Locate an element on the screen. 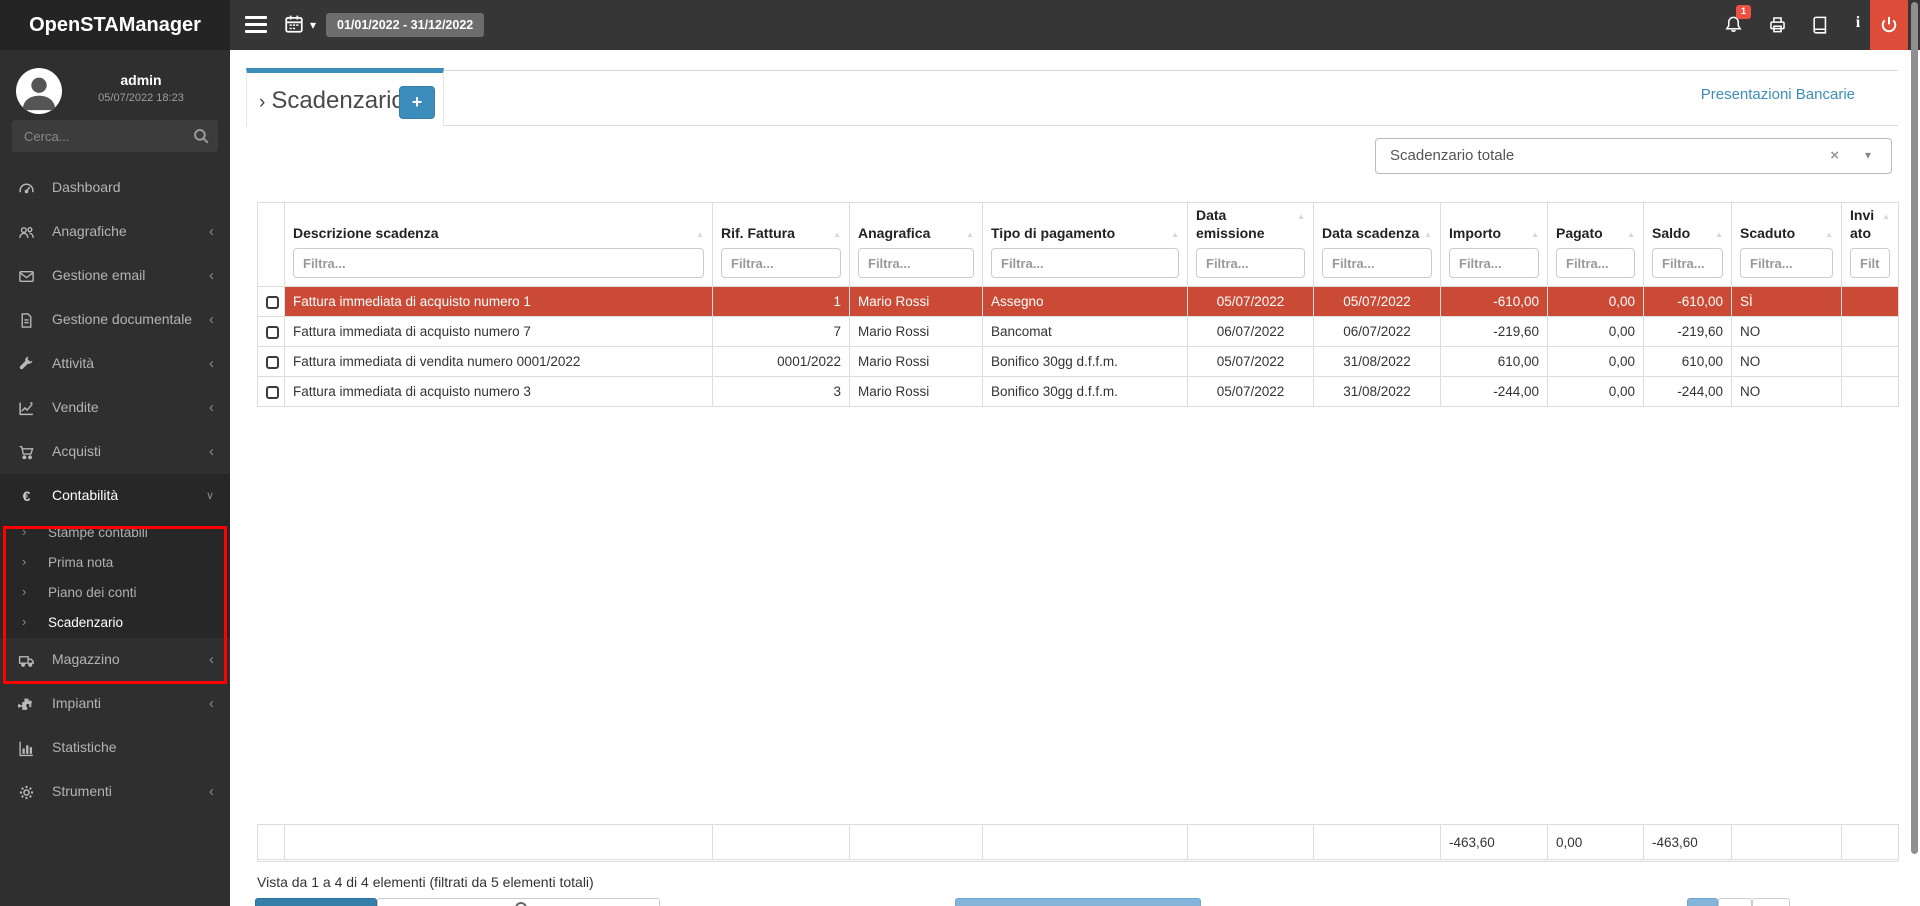 The image size is (1920, 906). info-icon: i is located at coordinates (1858, 22).